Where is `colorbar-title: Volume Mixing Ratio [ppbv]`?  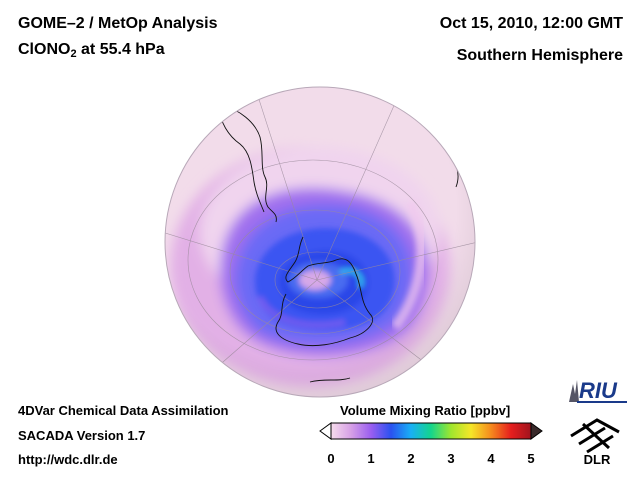
colorbar-title: Volume Mixing Ratio [ppbv] is located at coordinates (425, 410).